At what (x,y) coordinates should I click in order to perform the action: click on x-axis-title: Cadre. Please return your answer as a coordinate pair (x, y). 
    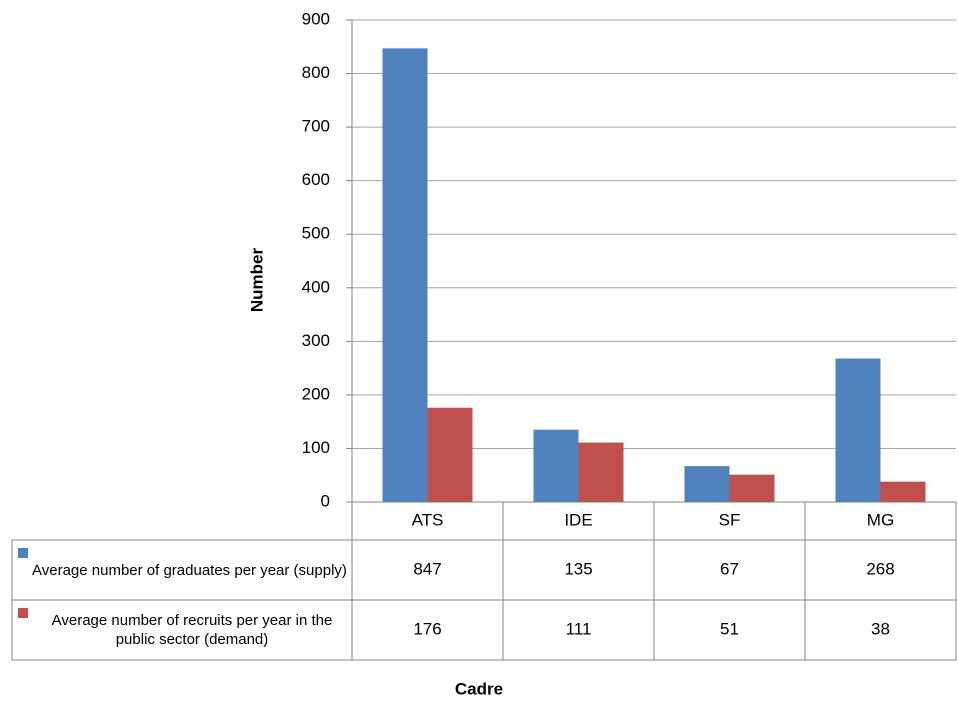
    Looking at the image, I should click on (479, 688).